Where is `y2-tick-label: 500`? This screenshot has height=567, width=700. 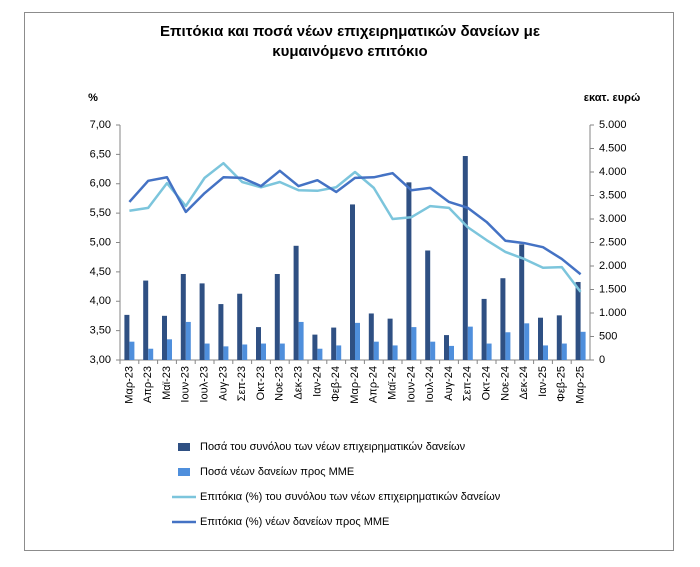
y2-tick-label: 500 is located at coordinates (608, 336).